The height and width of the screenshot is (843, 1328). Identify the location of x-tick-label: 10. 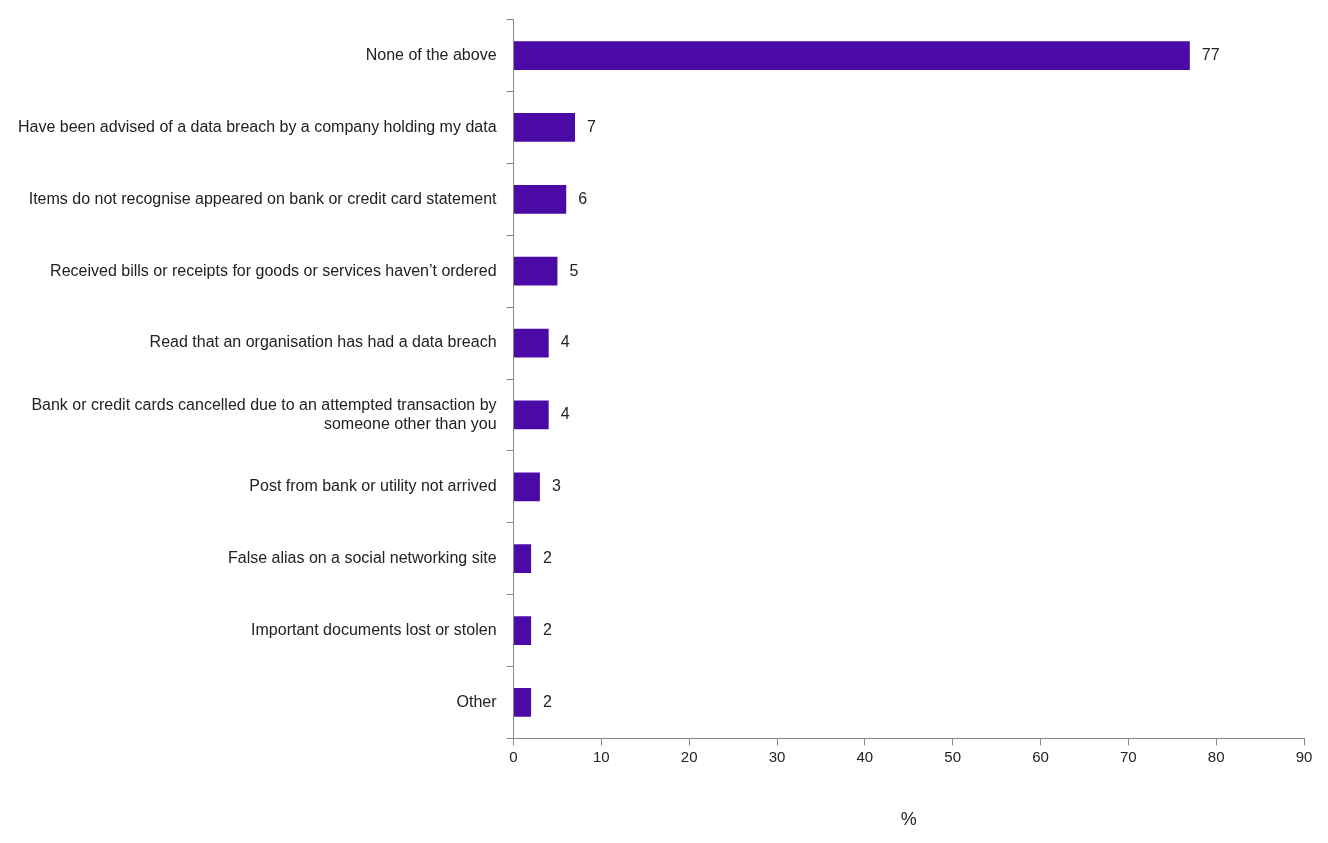
(601, 756).